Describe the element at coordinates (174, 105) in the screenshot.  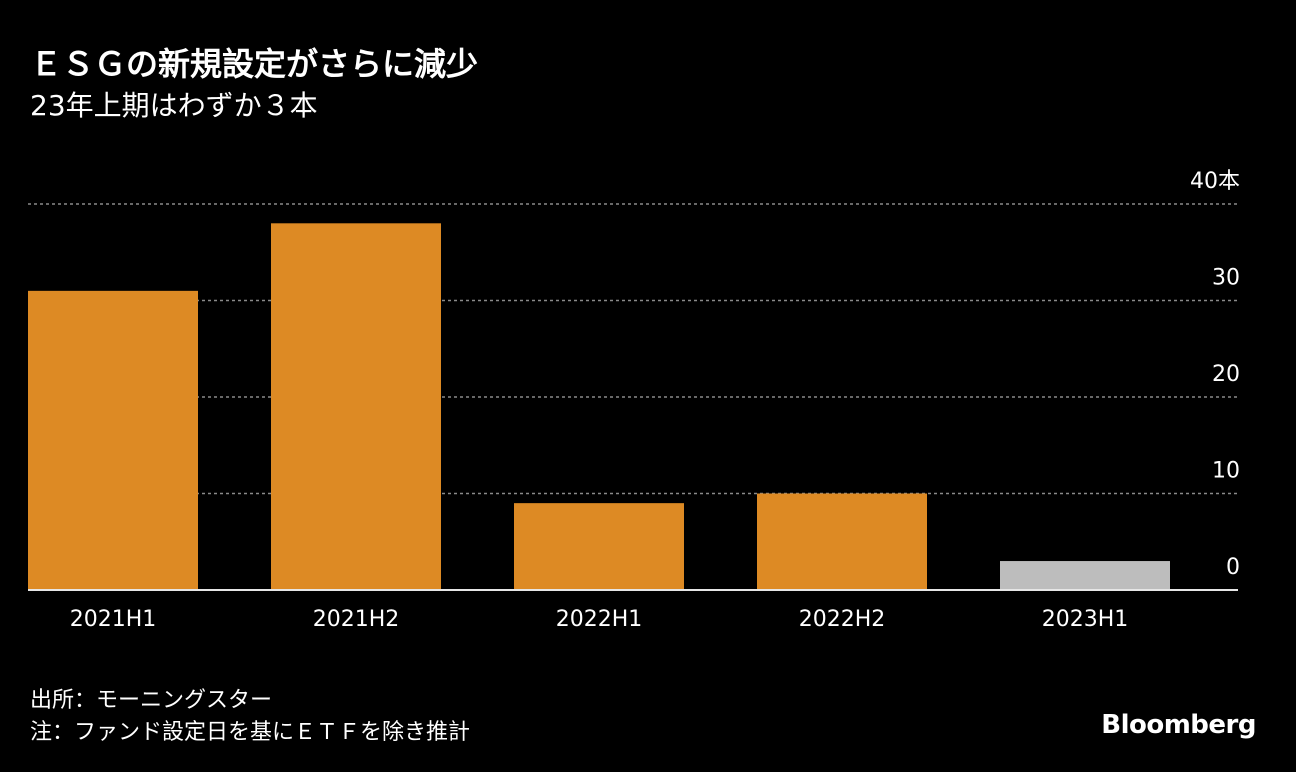
I see `chart-subtitle: 23年上期はわずか３本` at that location.